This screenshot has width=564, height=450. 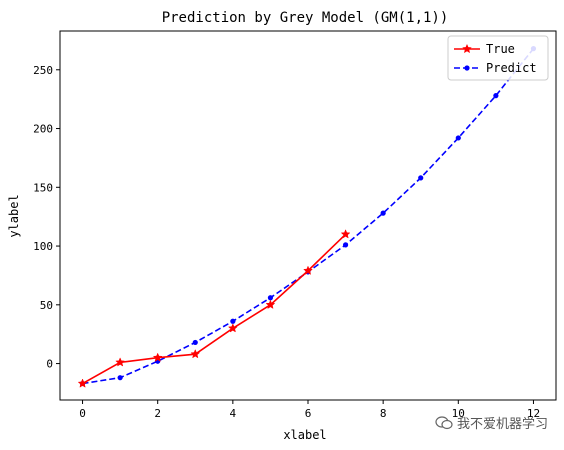 What do you see at coordinates (46, 217) in the screenshot?
I see `y-axis: 0 50 100 150 200 250` at bounding box center [46, 217].